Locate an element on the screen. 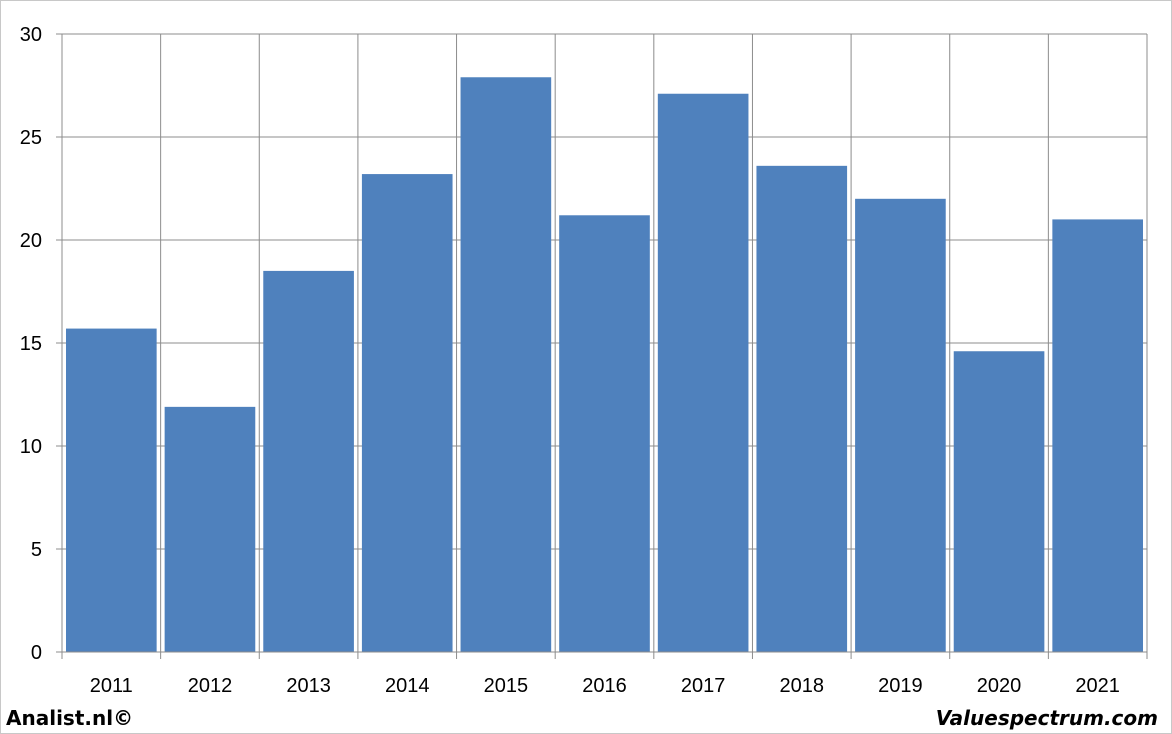 The image size is (1172, 734). y-tick-label: 20 is located at coordinates (31, 241).